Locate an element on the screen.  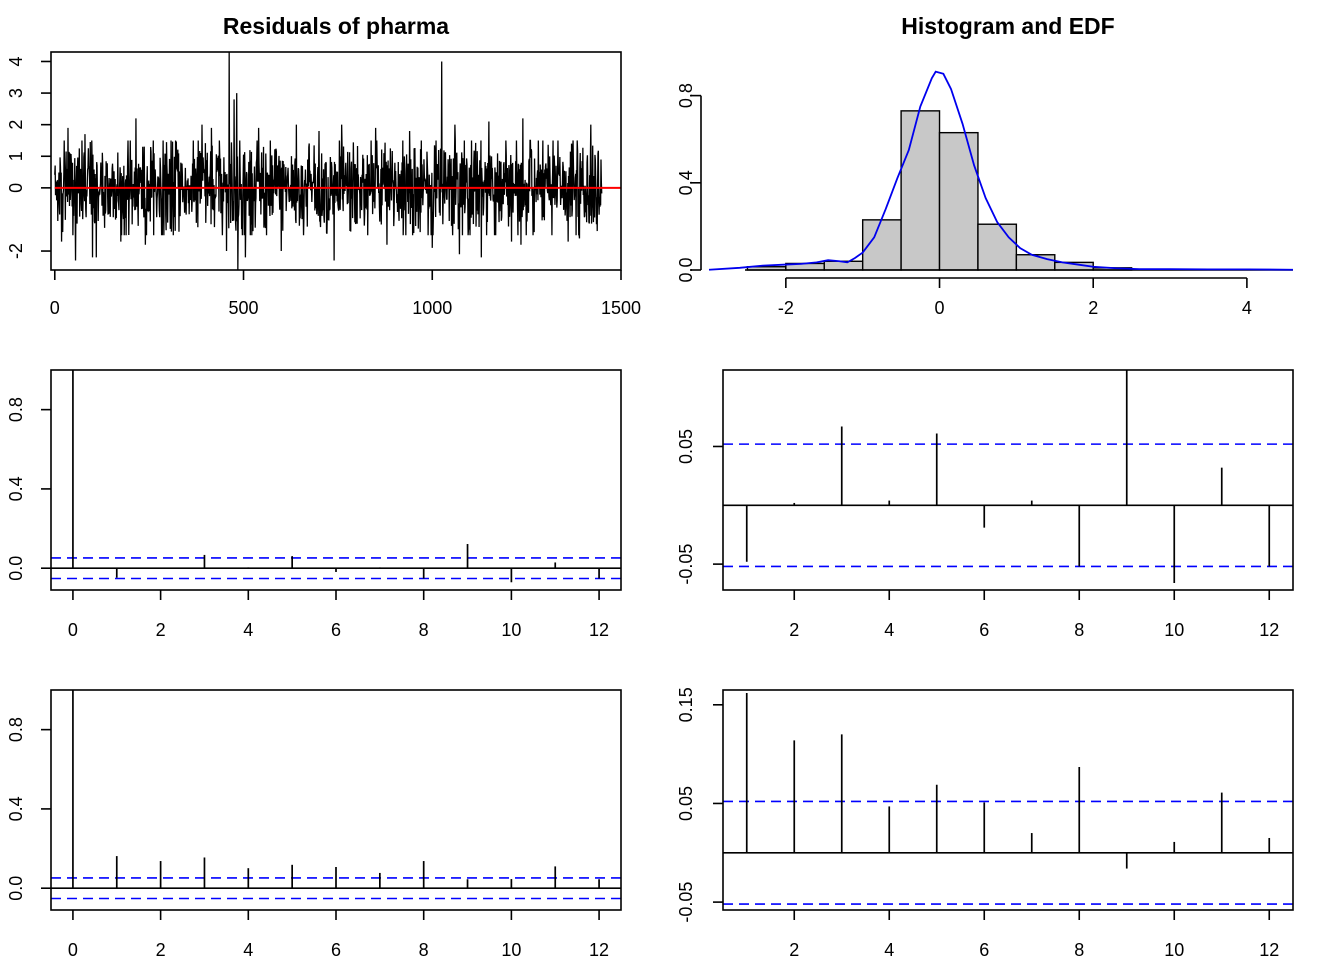
residuals-x-tick-label: 0 is located at coordinates (55, 308).